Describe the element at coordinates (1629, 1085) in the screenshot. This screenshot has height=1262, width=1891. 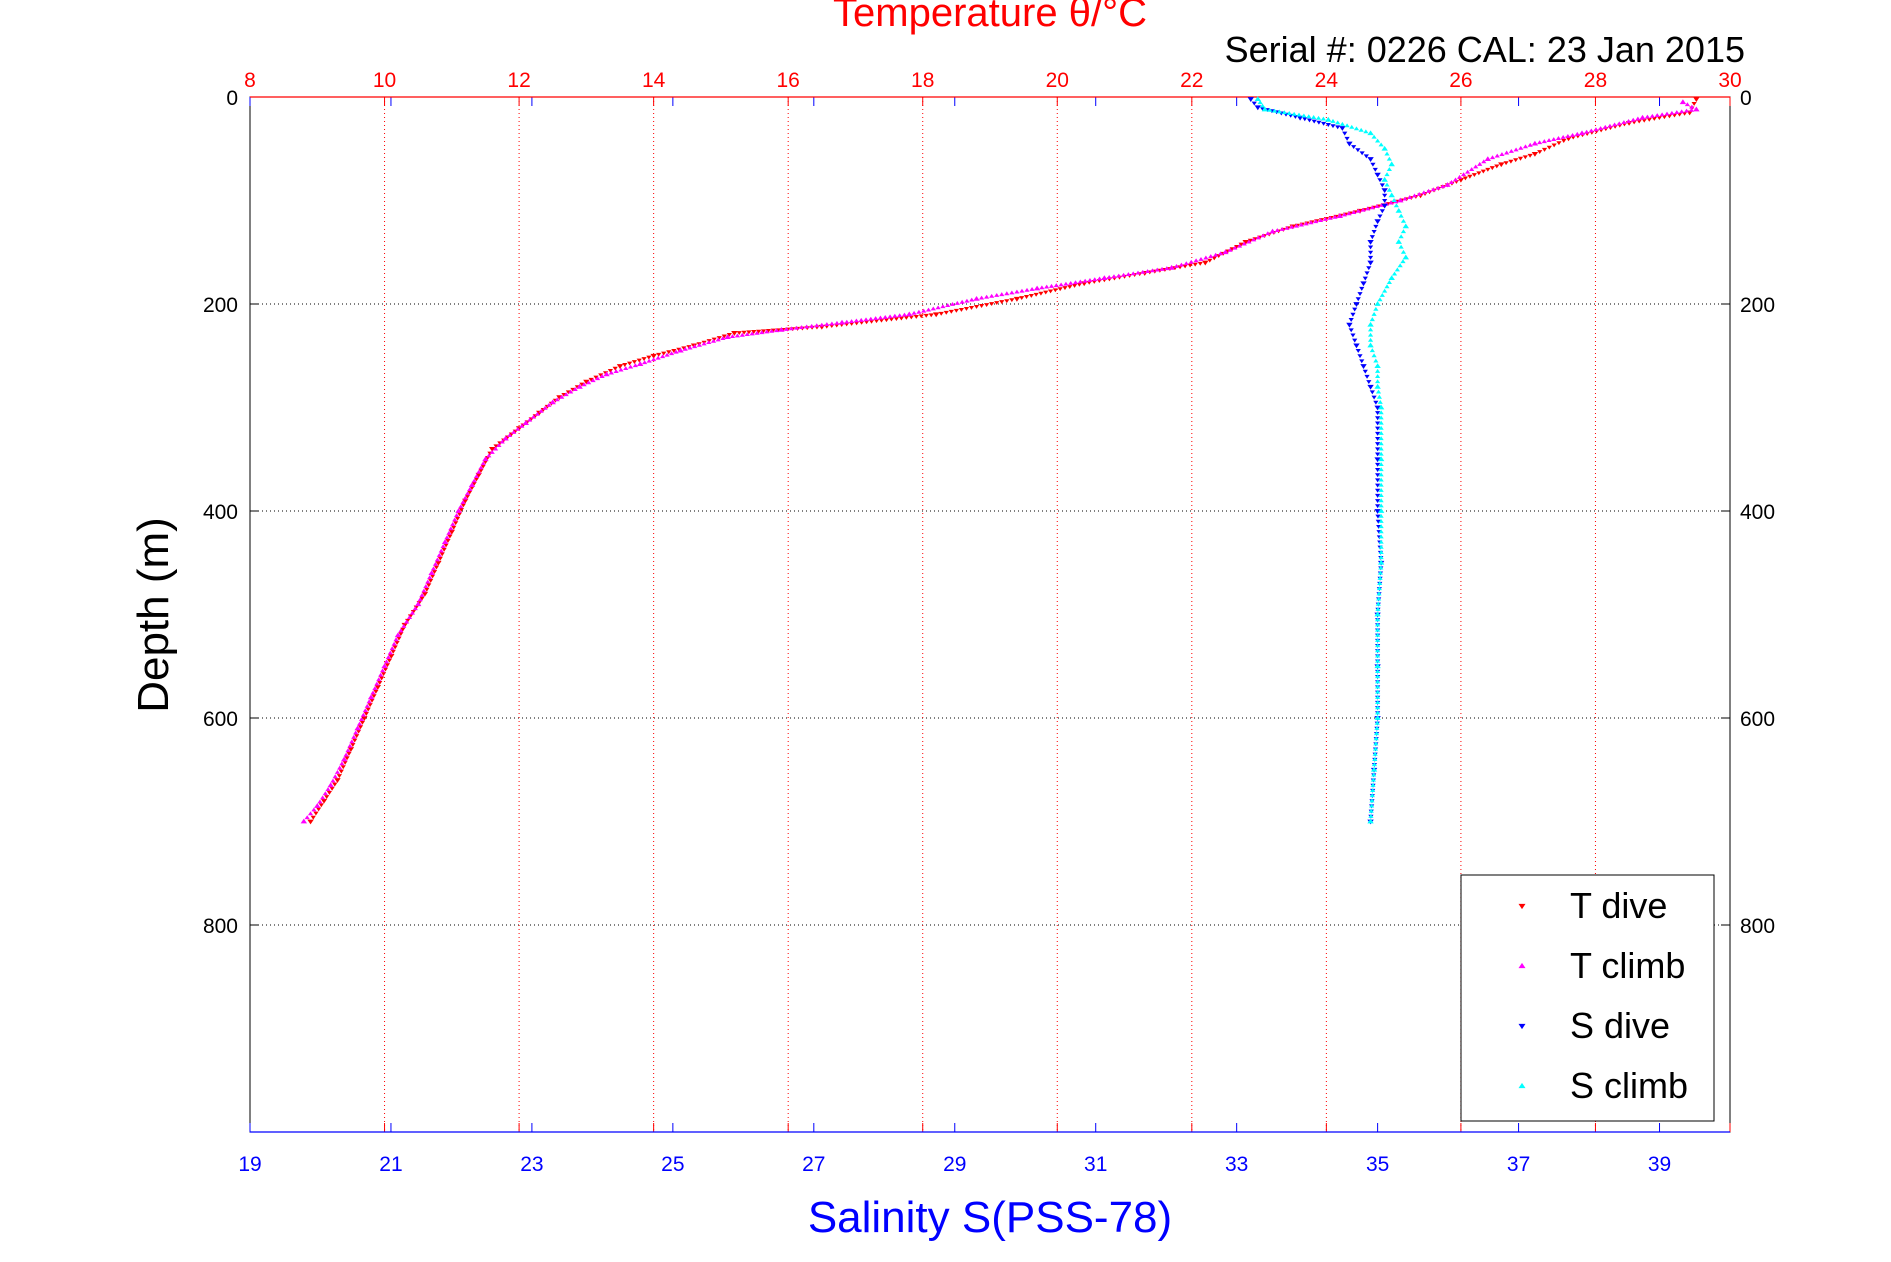
I see `legend-label: S climb` at that location.